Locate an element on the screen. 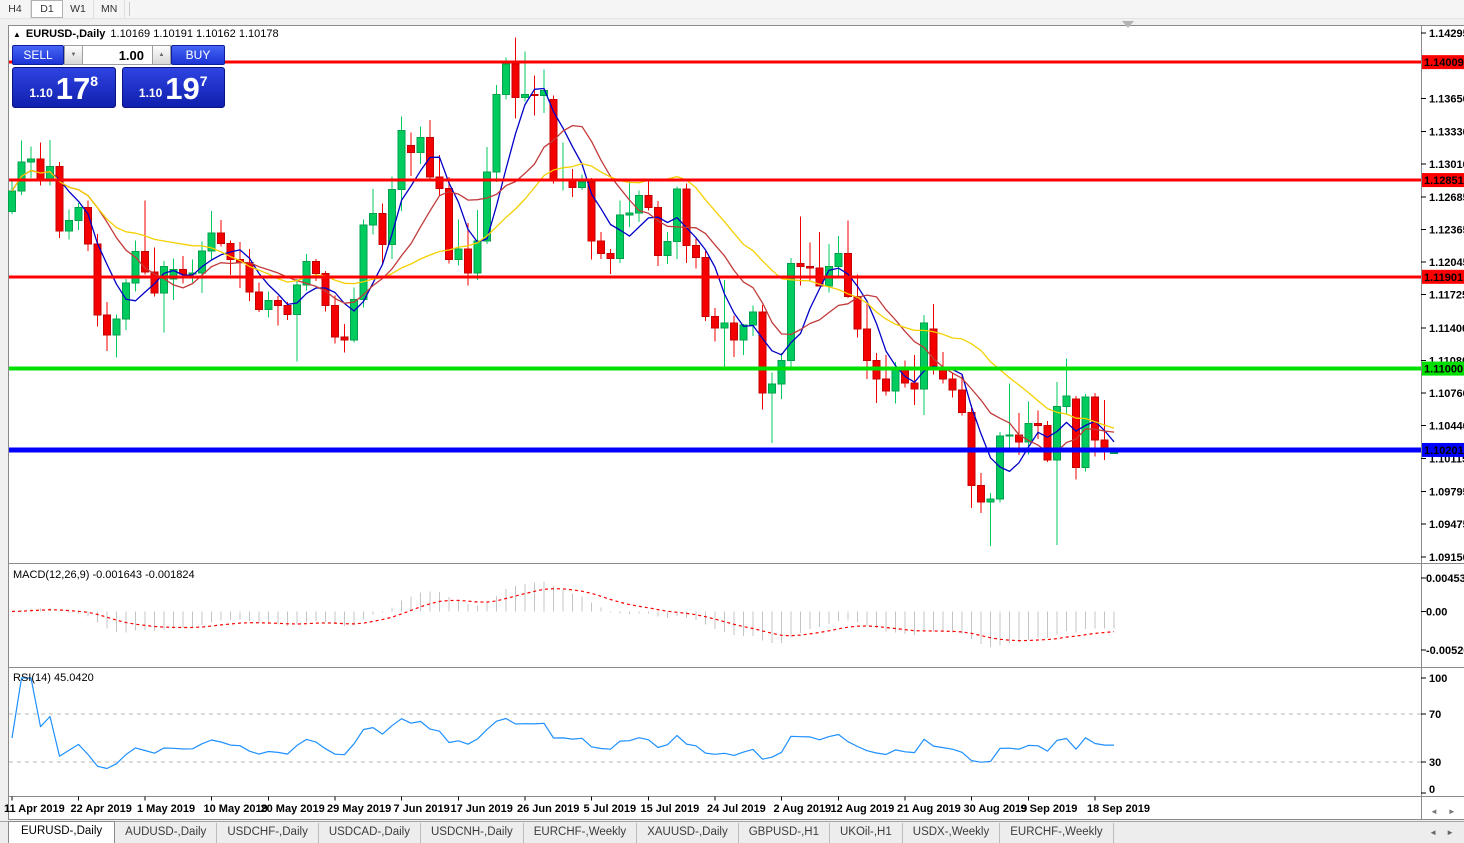 The width and height of the screenshot is (1464, 843). svg-text: 1.13650 is located at coordinates (1446, 100).